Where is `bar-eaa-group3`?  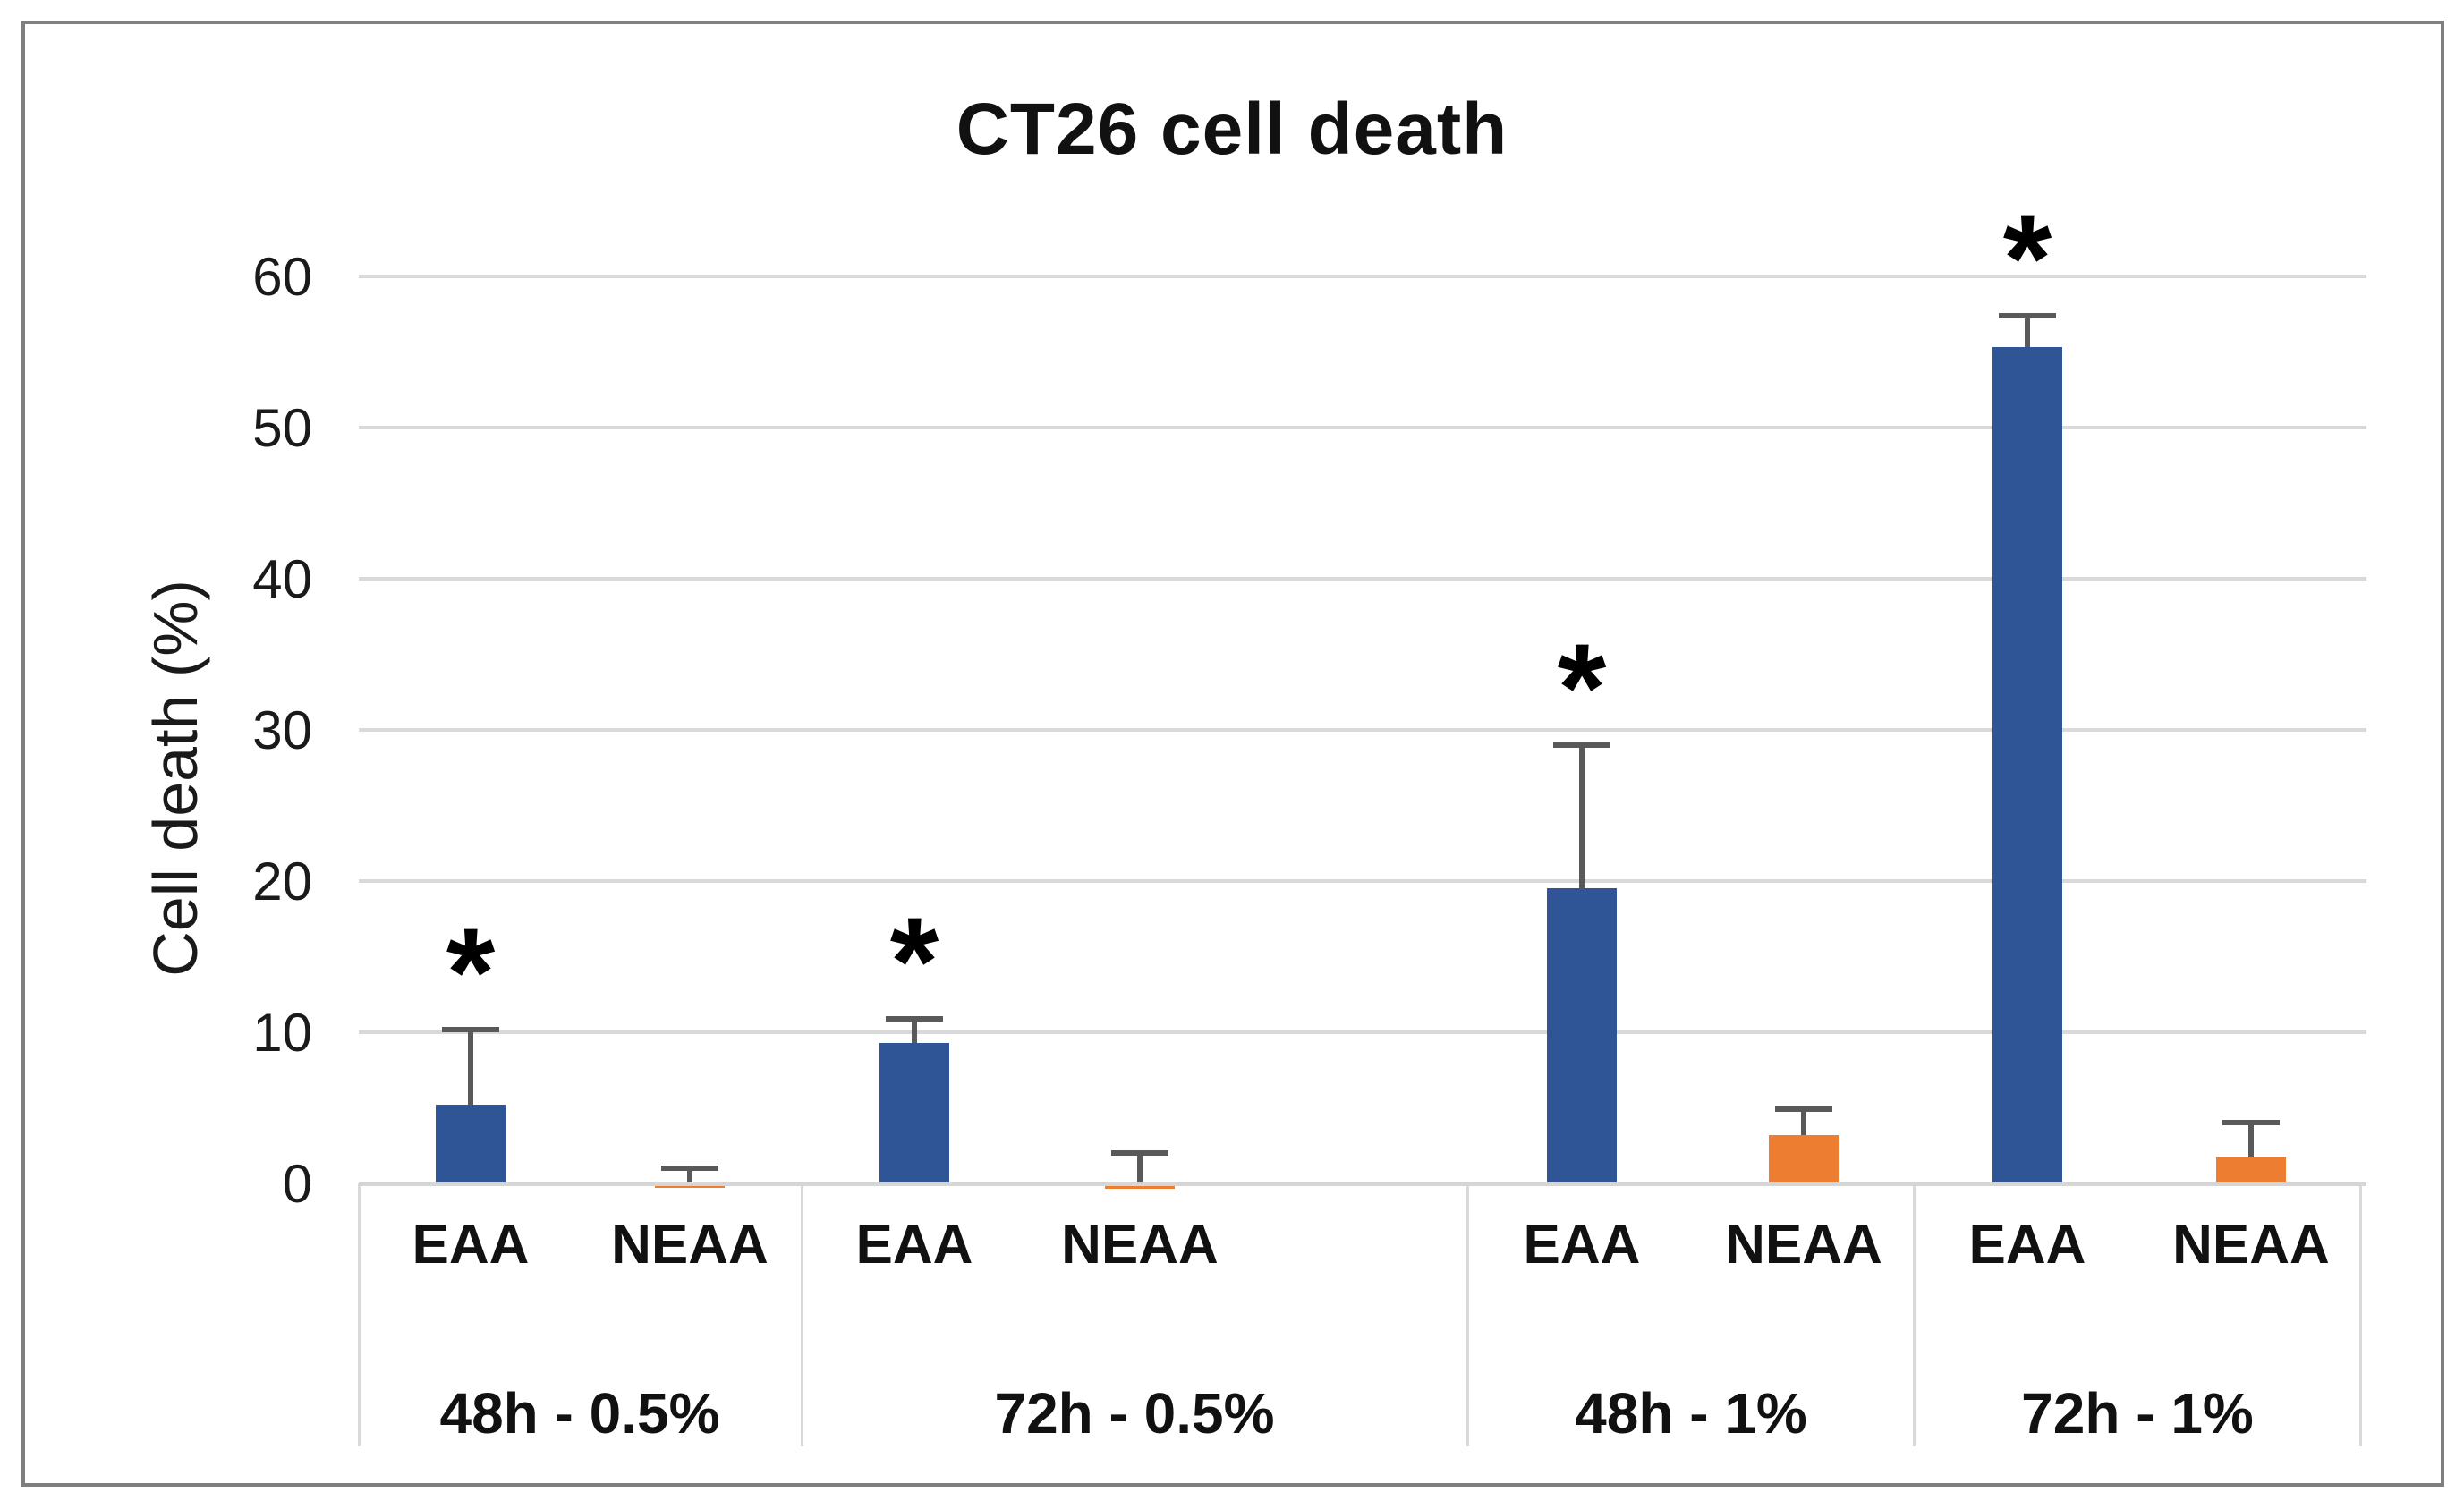 bar-eaa-group3 is located at coordinates (1582, 1035).